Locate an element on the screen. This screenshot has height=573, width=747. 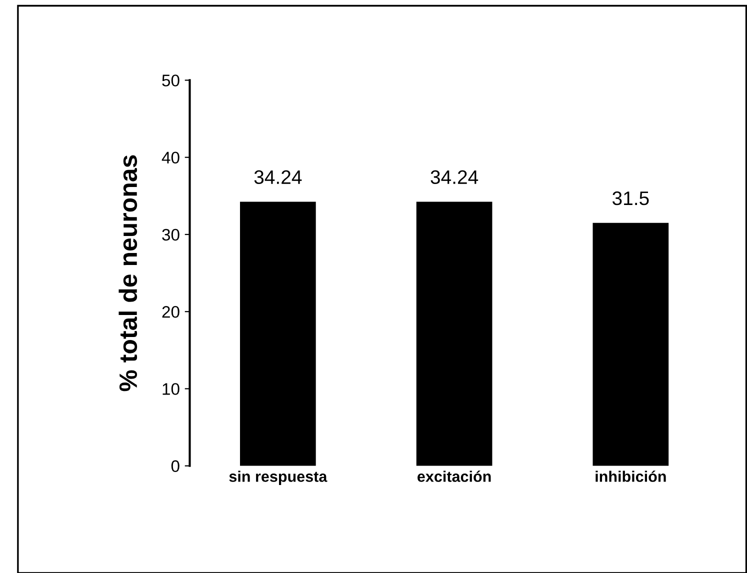
x-tick-label: excitación is located at coordinates (454, 476).